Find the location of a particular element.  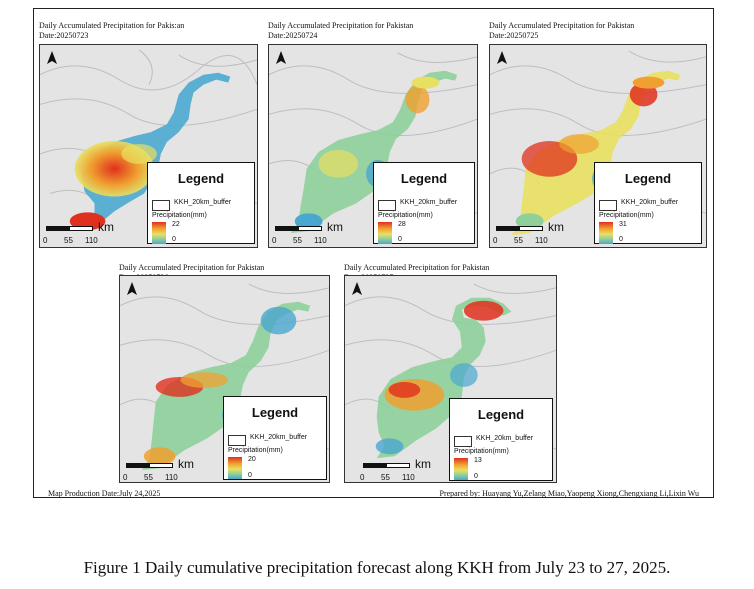

legend-max: 28 is located at coordinates (402, 224).